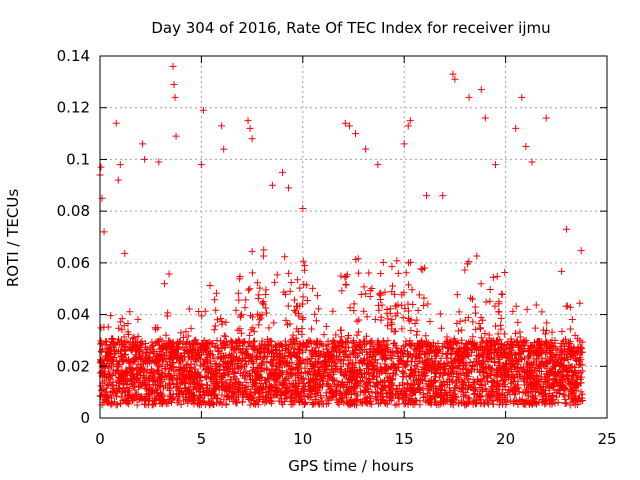  Describe the element at coordinates (85, 418) in the screenshot. I see `y-tick-label: 0` at that location.